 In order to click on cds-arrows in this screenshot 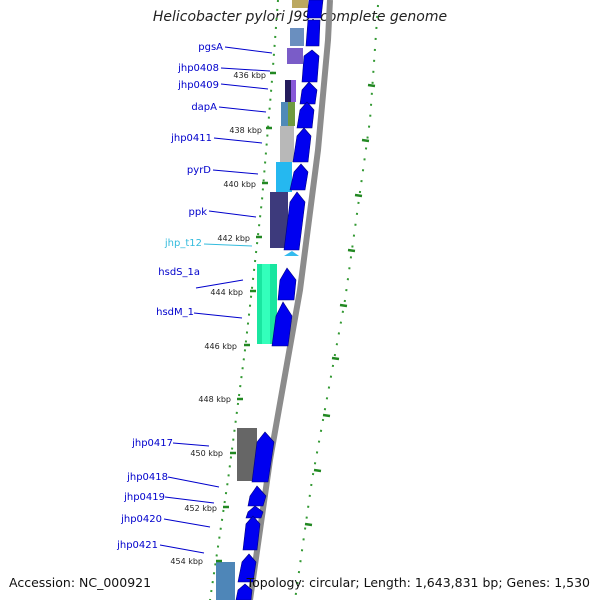, I will do `click(279, 300)`.